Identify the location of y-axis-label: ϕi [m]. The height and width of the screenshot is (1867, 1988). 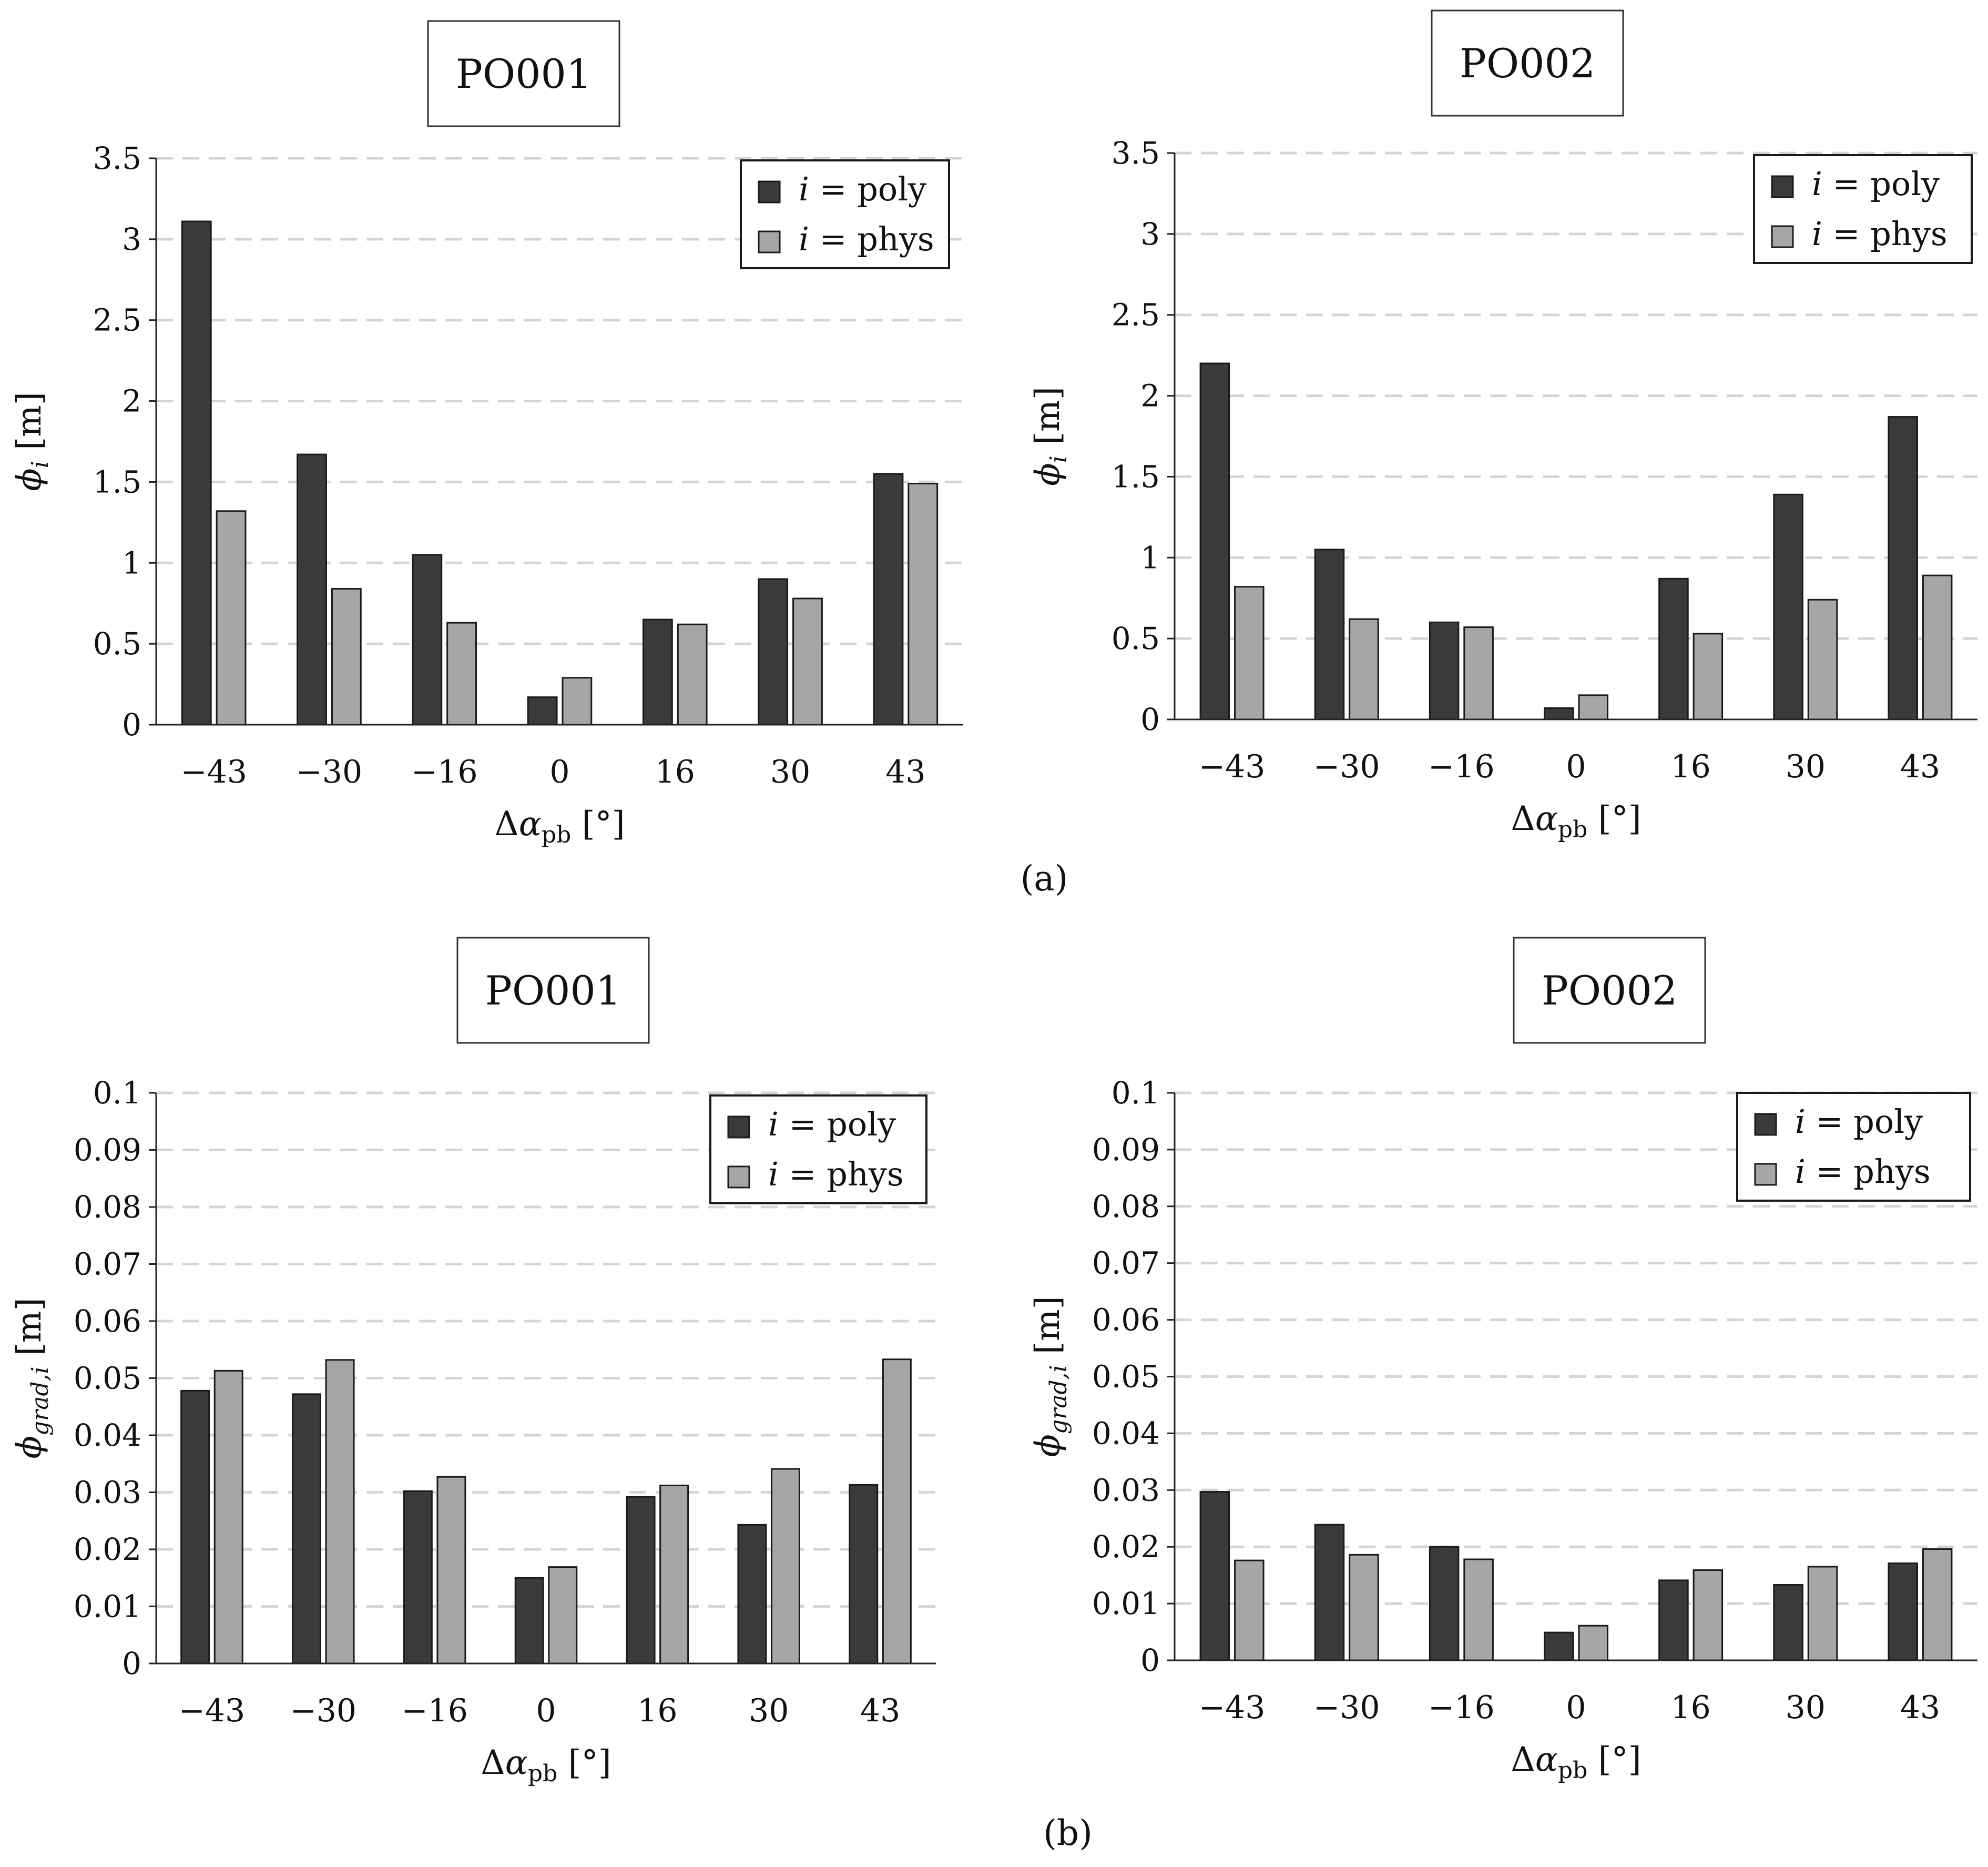
(1050, 437).